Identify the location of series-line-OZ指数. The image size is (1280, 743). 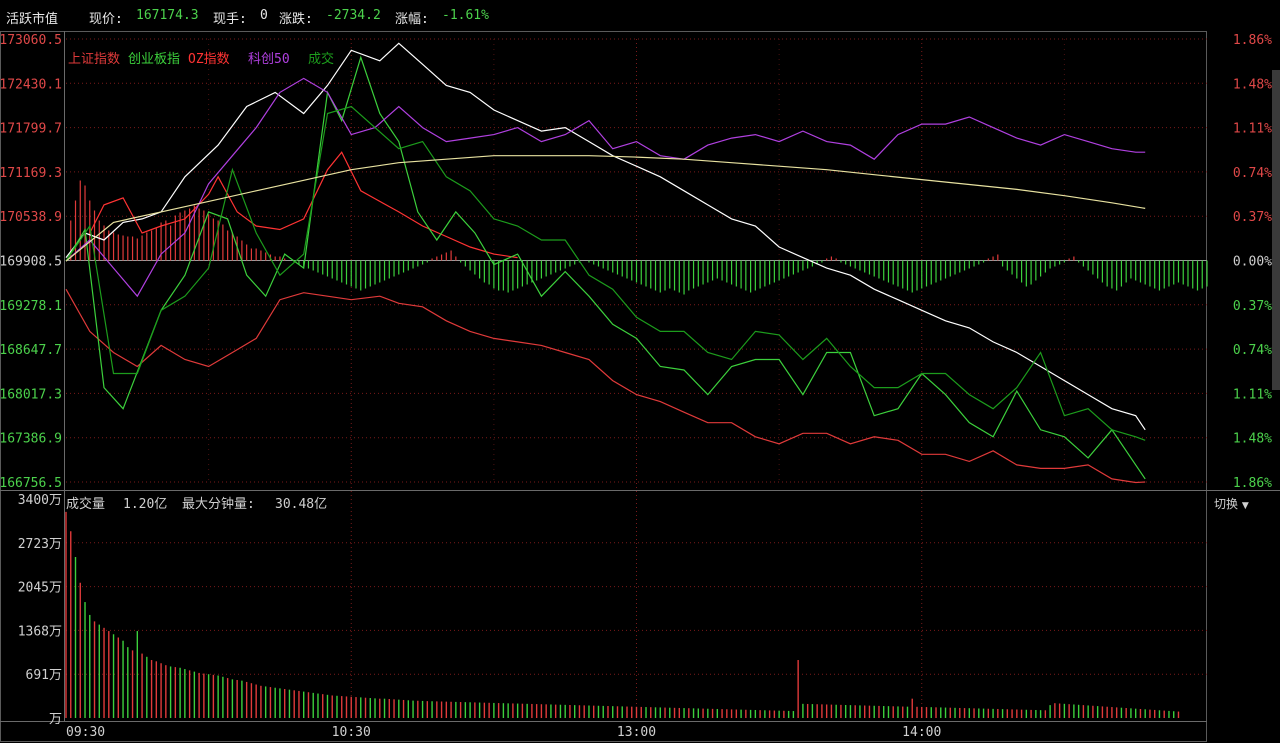
(303, 205).